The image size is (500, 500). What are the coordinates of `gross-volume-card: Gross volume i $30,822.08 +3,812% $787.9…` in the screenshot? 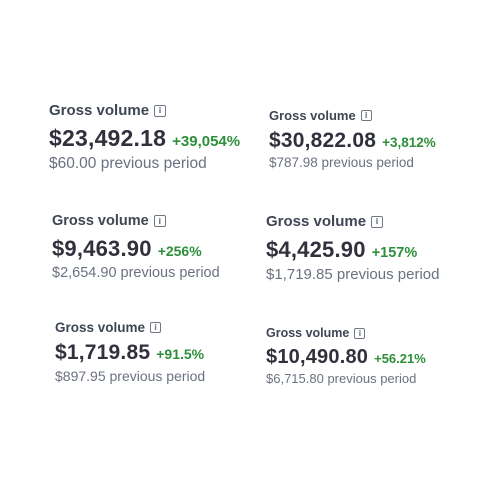 It's located at (352, 138).